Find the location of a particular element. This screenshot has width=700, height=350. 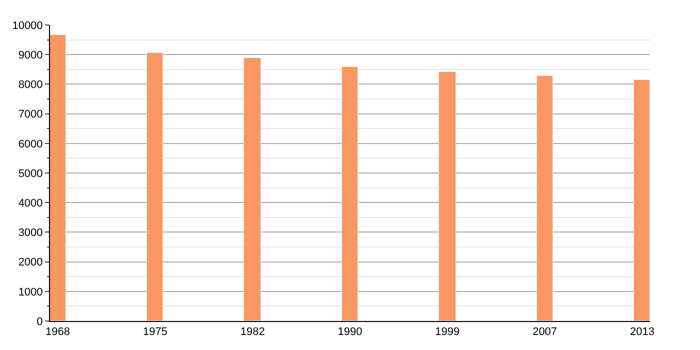

x-tick-label: 2013 is located at coordinates (642, 332).